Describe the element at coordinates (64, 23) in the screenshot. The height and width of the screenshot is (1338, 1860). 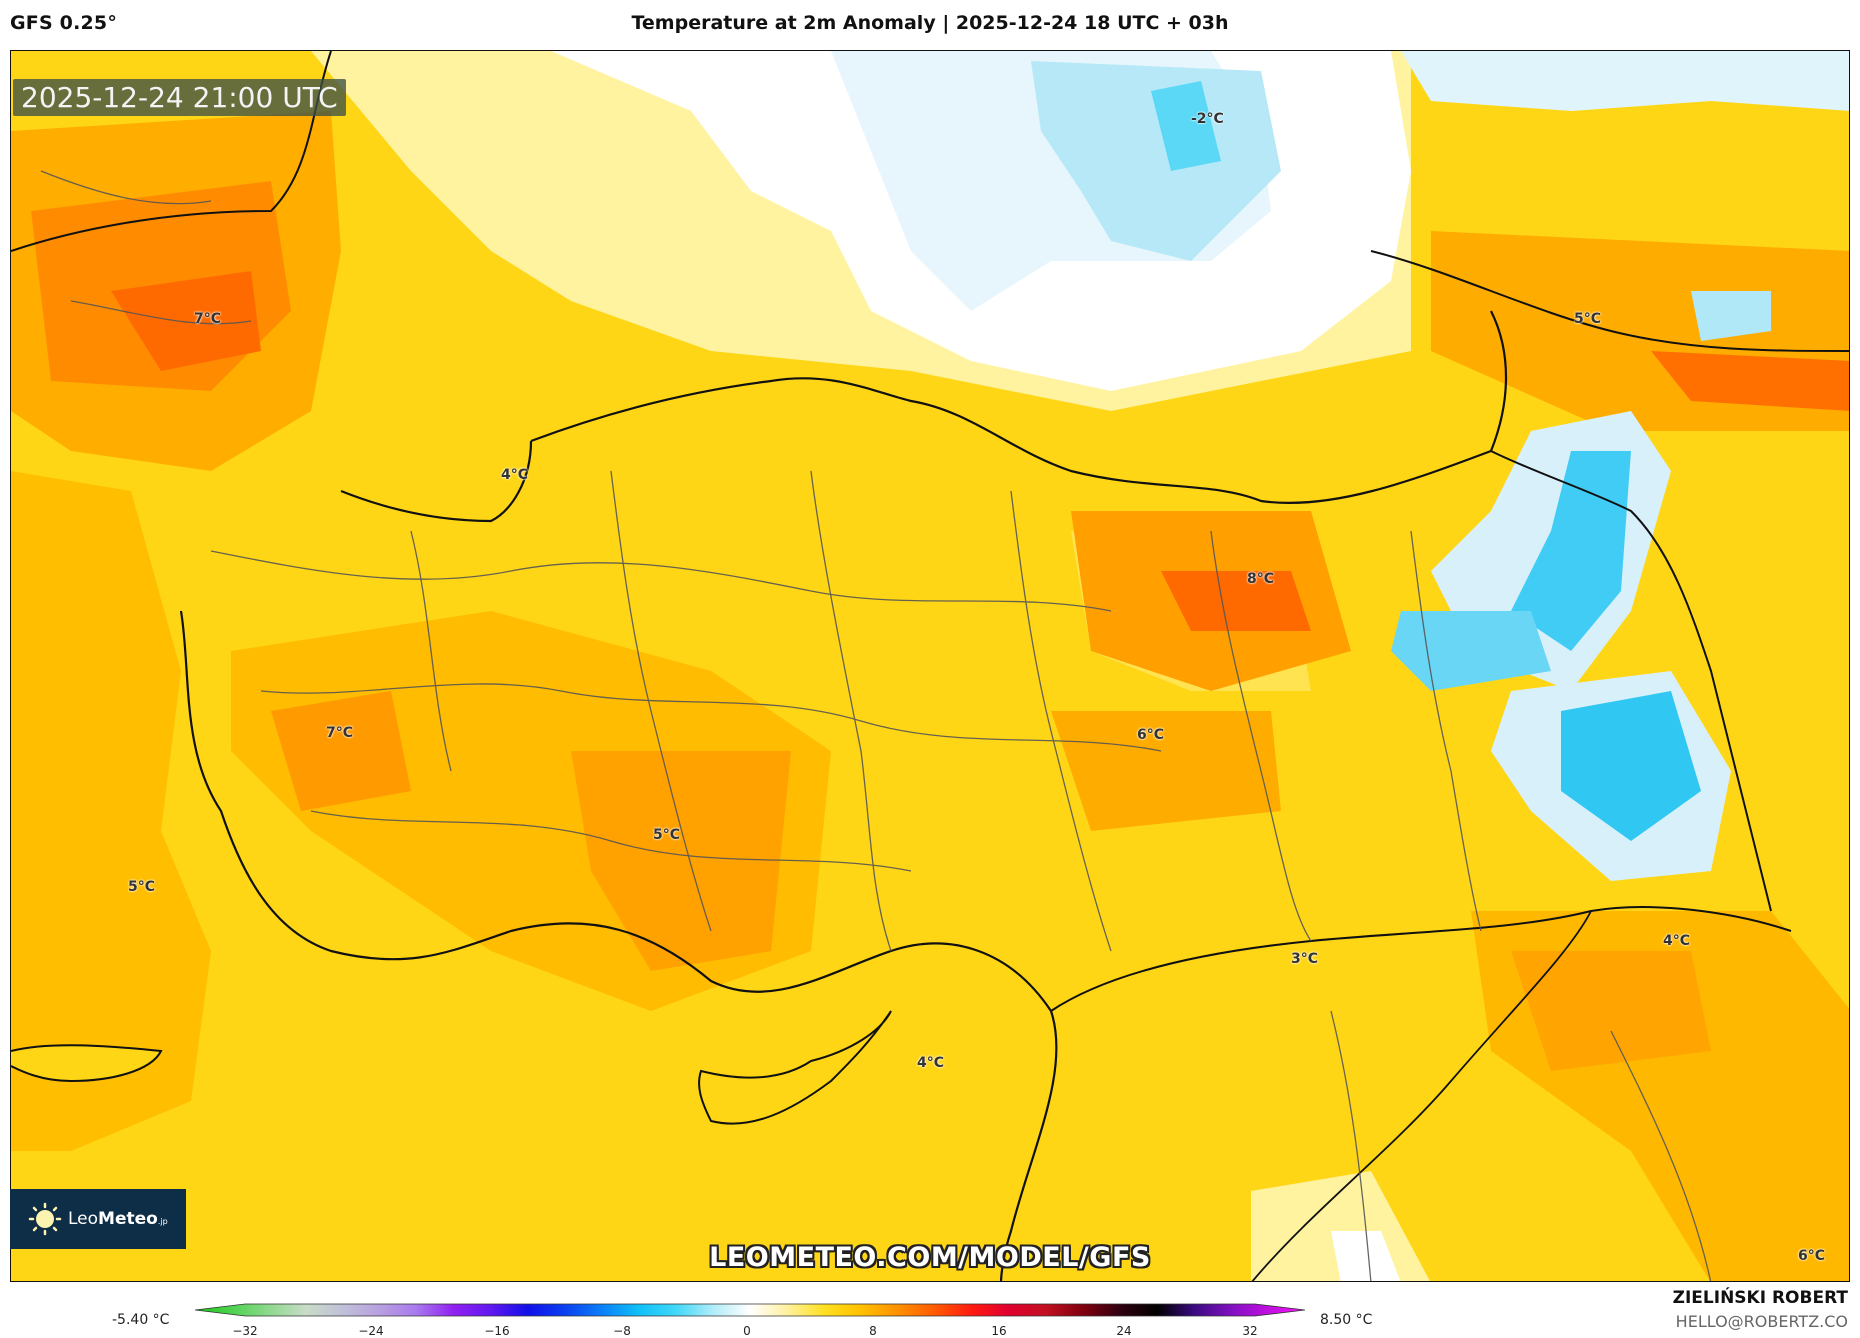
I see `model-label: GFS 0.25°` at that location.